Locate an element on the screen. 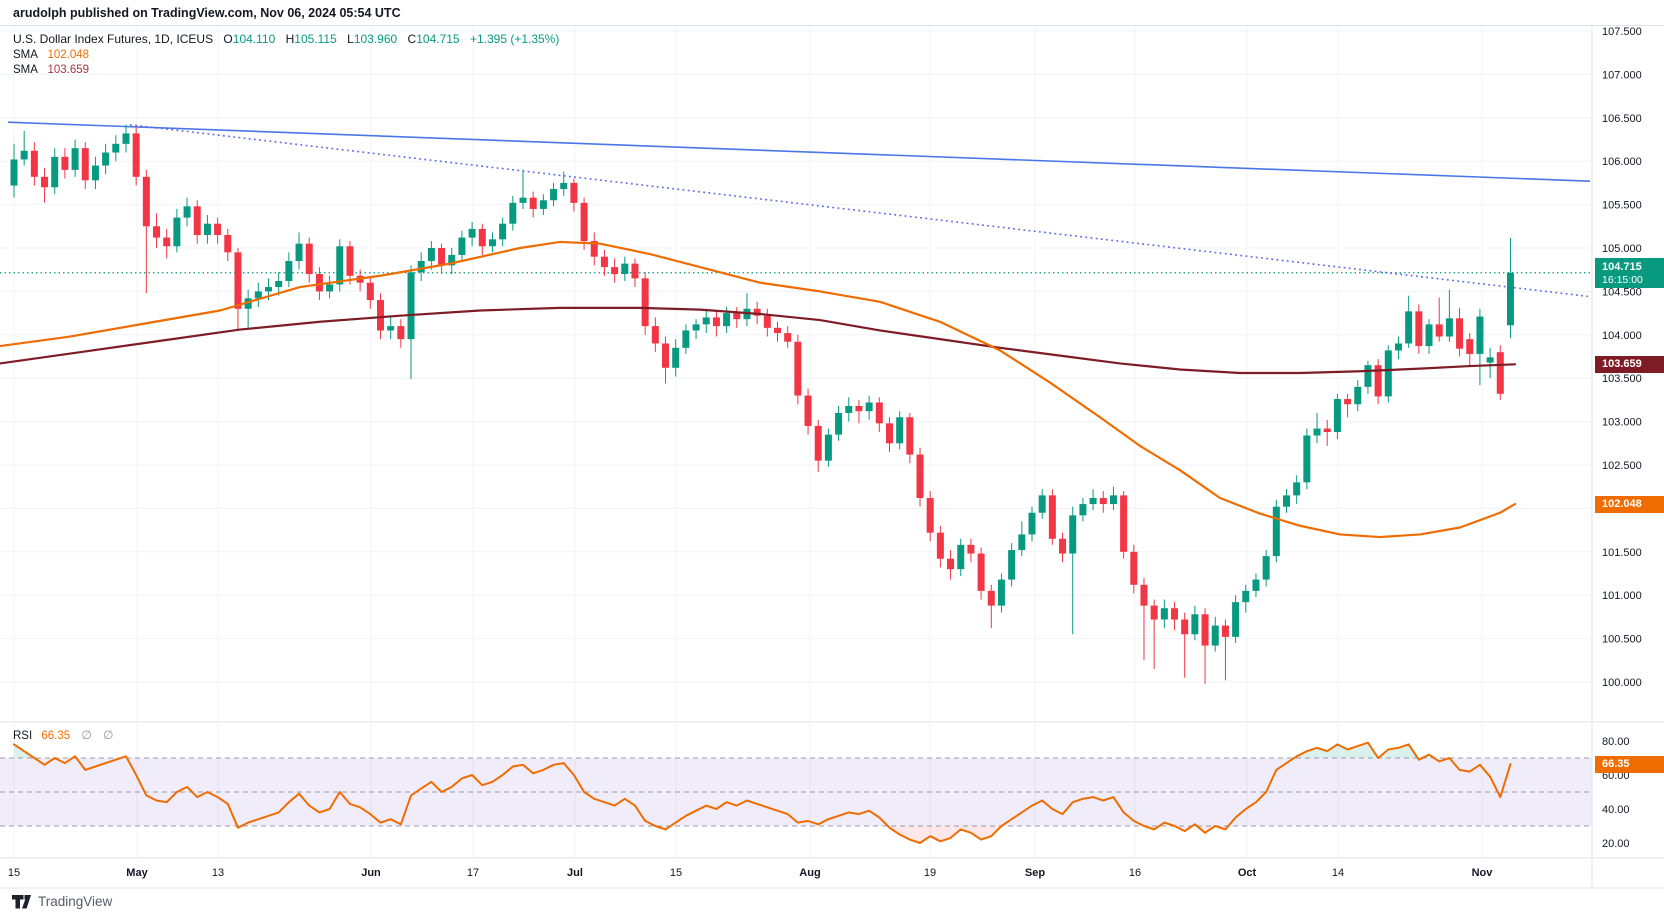 This screenshot has width=1664, height=921. sma-slow-line is located at coordinates (758, 340).